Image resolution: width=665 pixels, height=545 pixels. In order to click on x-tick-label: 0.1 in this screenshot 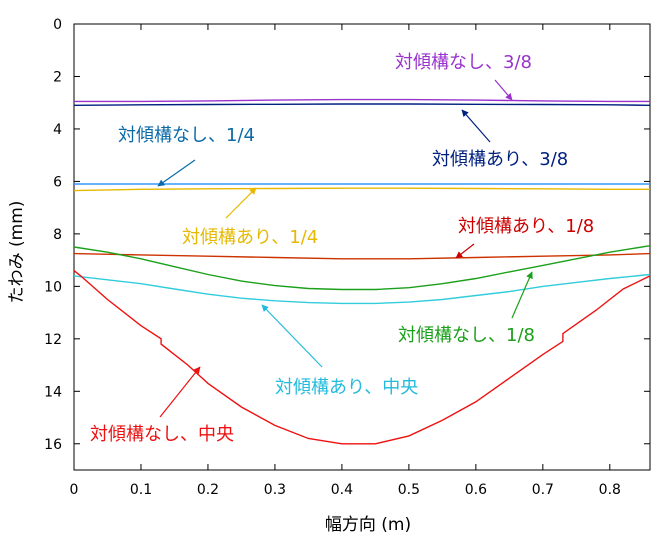, I will do `click(141, 490)`.